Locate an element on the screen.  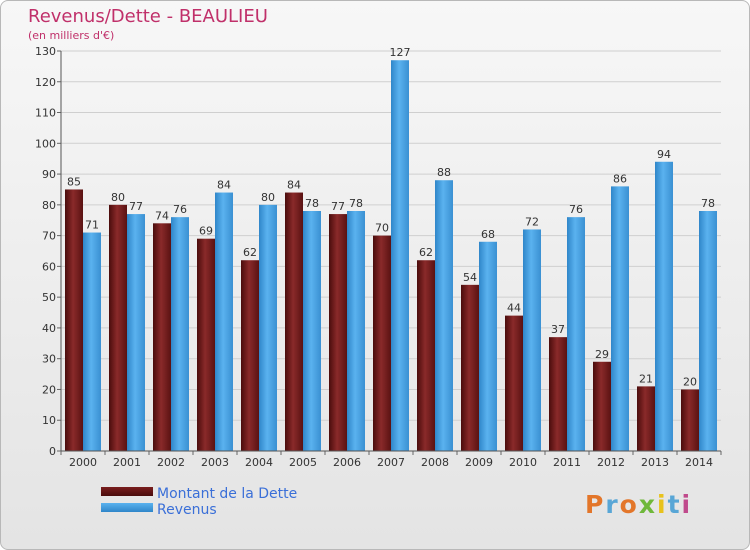
data-label-debt: 74 is located at coordinates (162, 215).